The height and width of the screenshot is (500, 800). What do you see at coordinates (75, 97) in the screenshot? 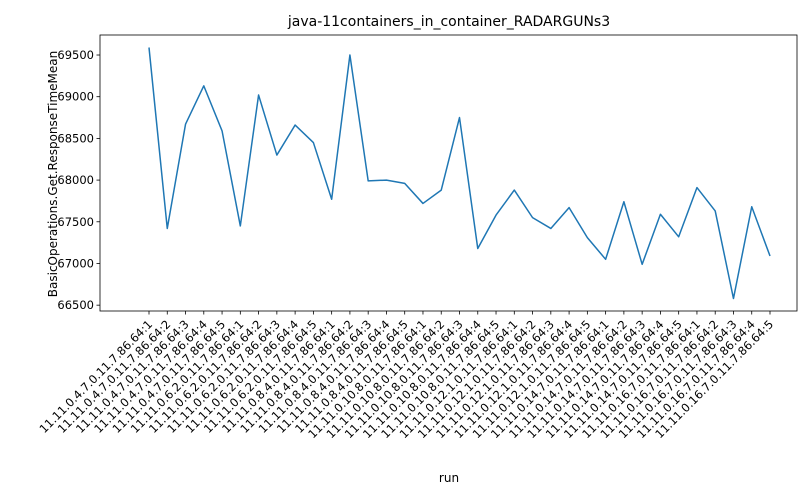
I see `y-tick-label: 69000` at bounding box center [75, 97].